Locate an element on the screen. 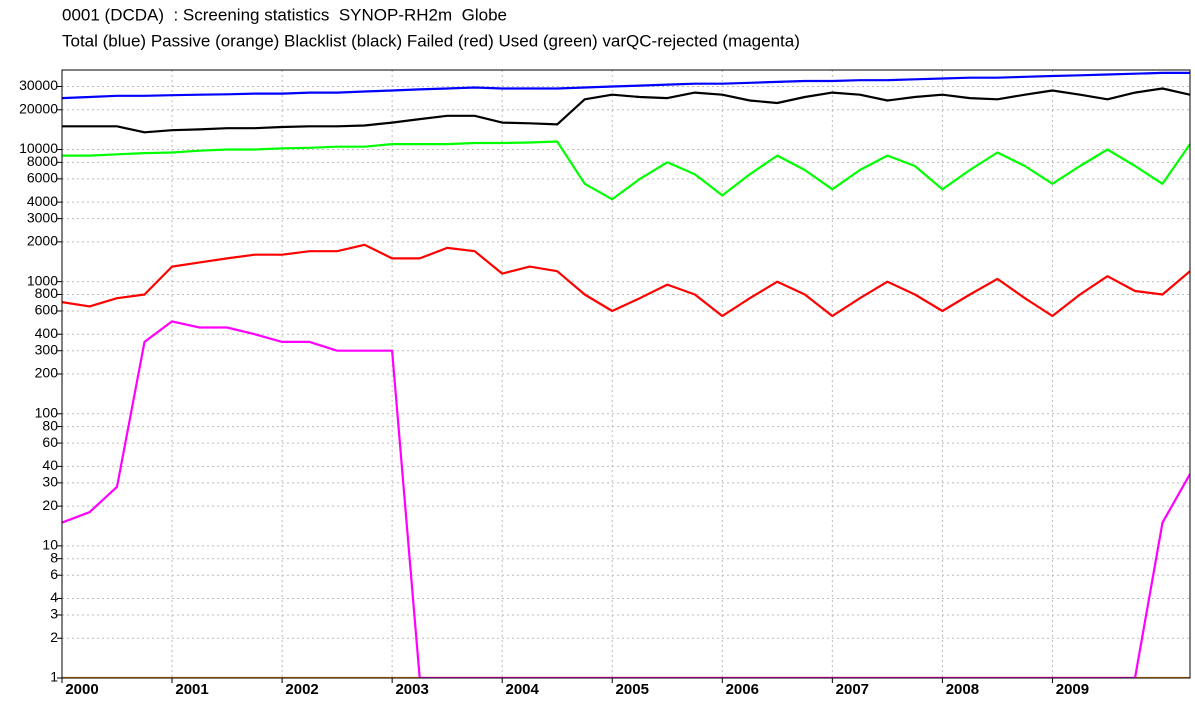 Image resolution: width=1195 pixels, height=702 pixels. y-tick-label: 800 is located at coordinates (47, 293).